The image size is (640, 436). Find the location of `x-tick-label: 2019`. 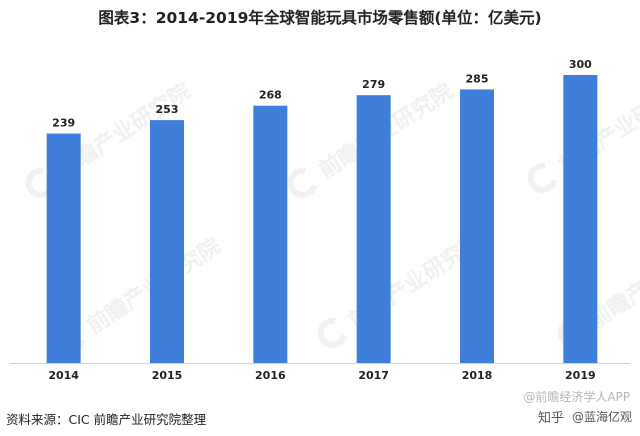

x-tick-label: 2019 is located at coordinates (580, 375).